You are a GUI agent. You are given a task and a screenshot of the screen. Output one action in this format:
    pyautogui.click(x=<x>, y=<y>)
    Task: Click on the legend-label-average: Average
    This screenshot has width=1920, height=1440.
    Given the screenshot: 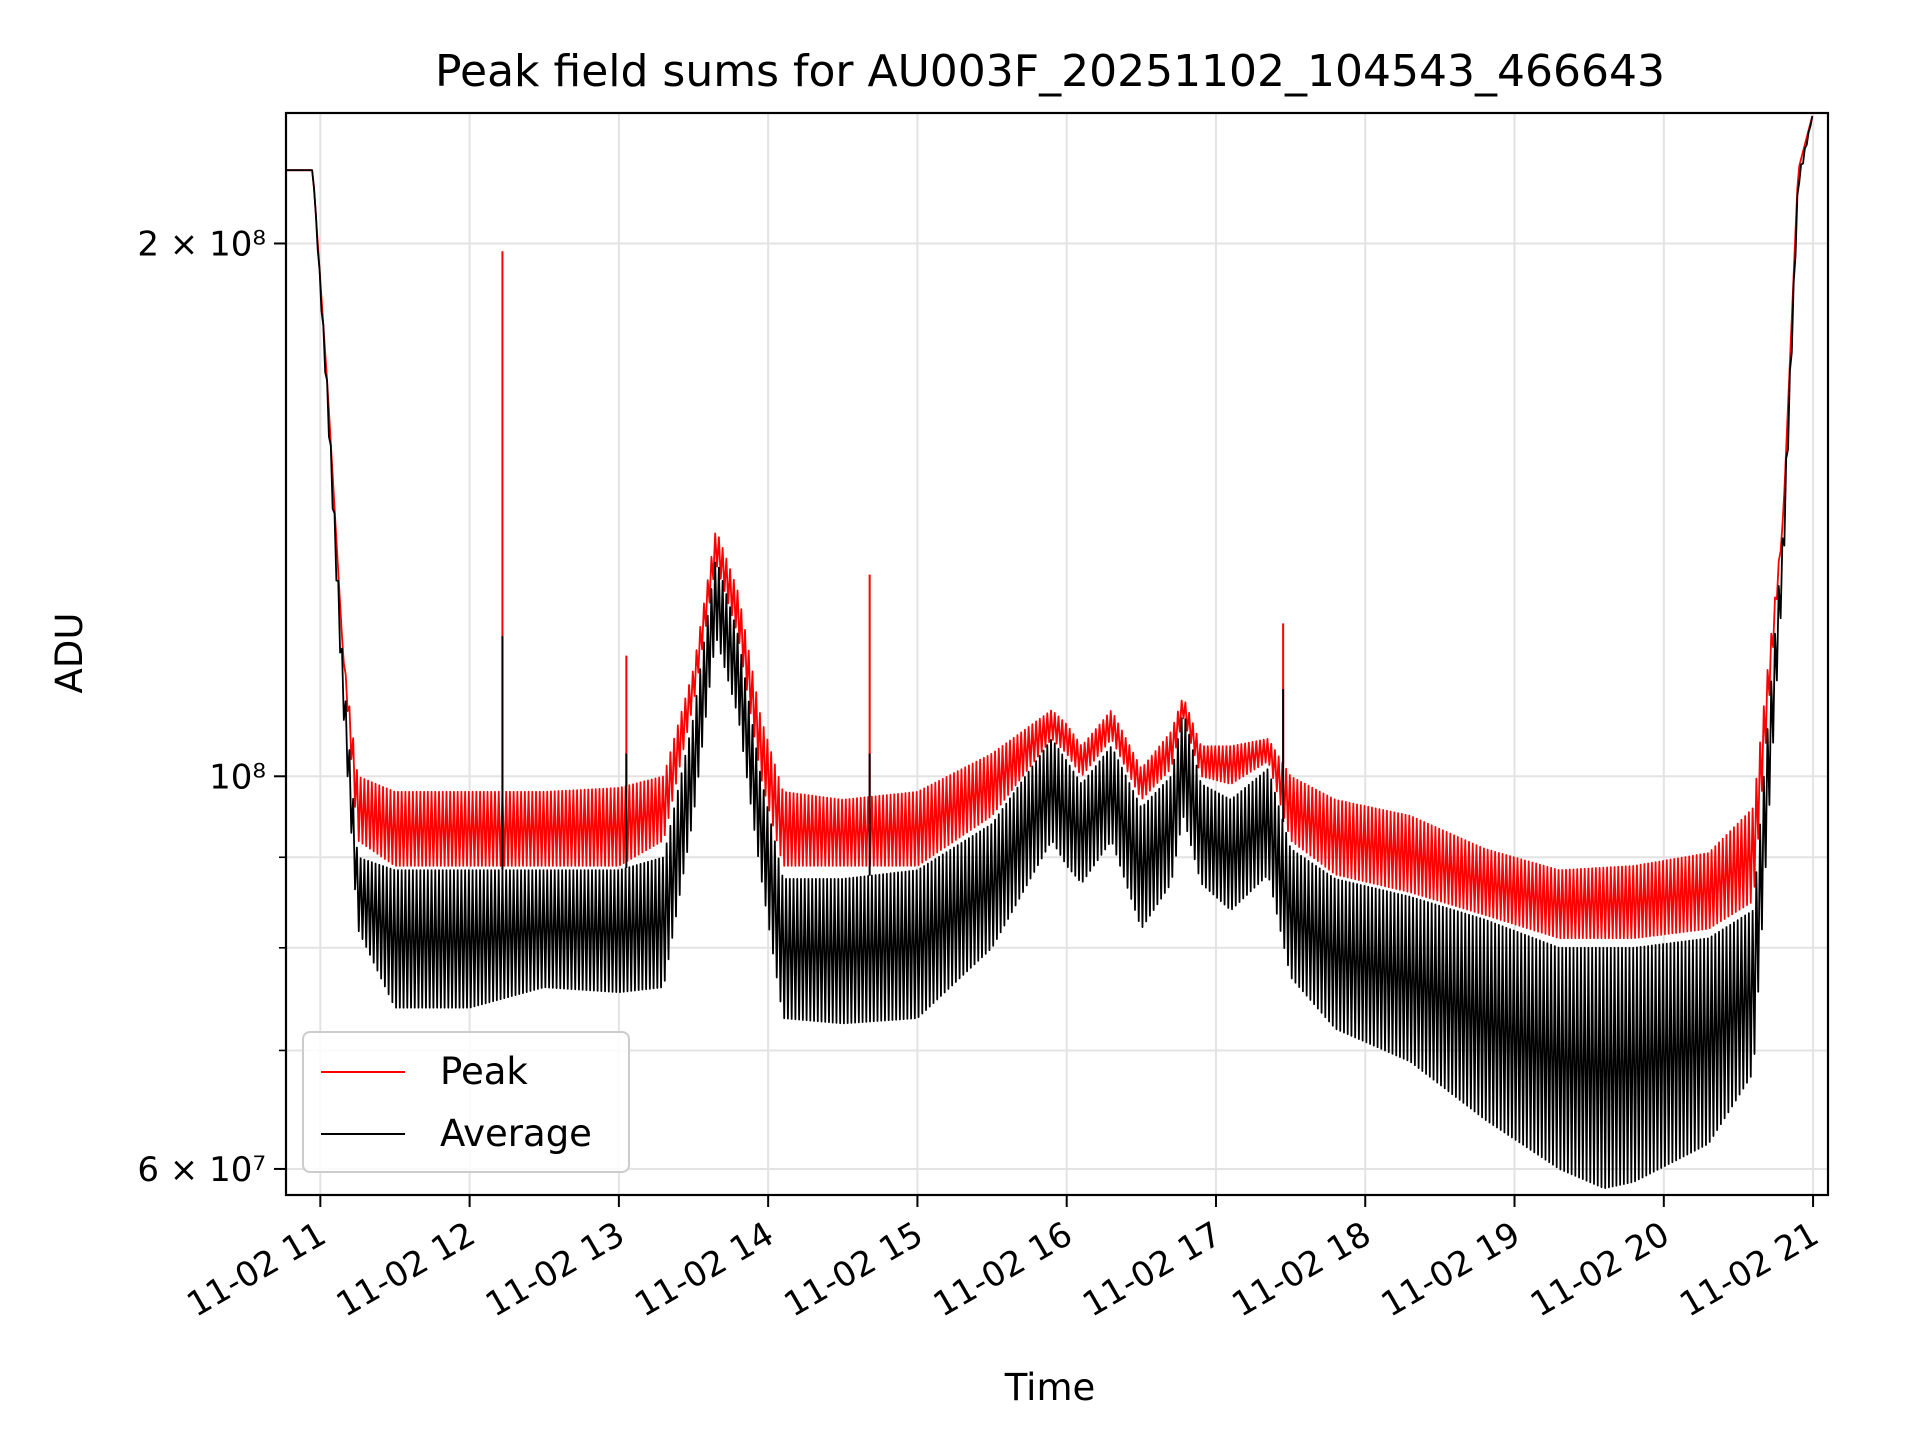 What is the action you would take?
    pyautogui.click(x=516, y=1133)
    